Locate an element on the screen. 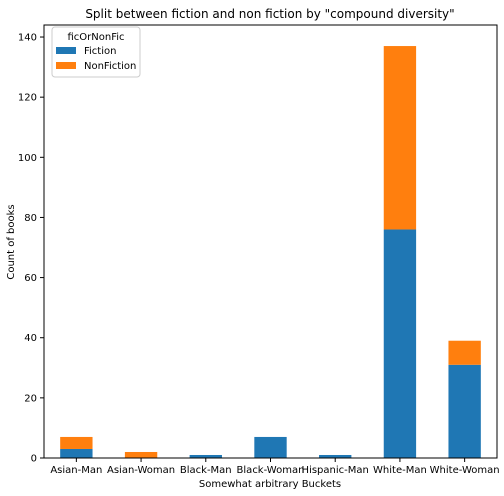 The height and width of the screenshot is (496, 504). x-tick-label: Black-Man is located at coordinates (206, 470).